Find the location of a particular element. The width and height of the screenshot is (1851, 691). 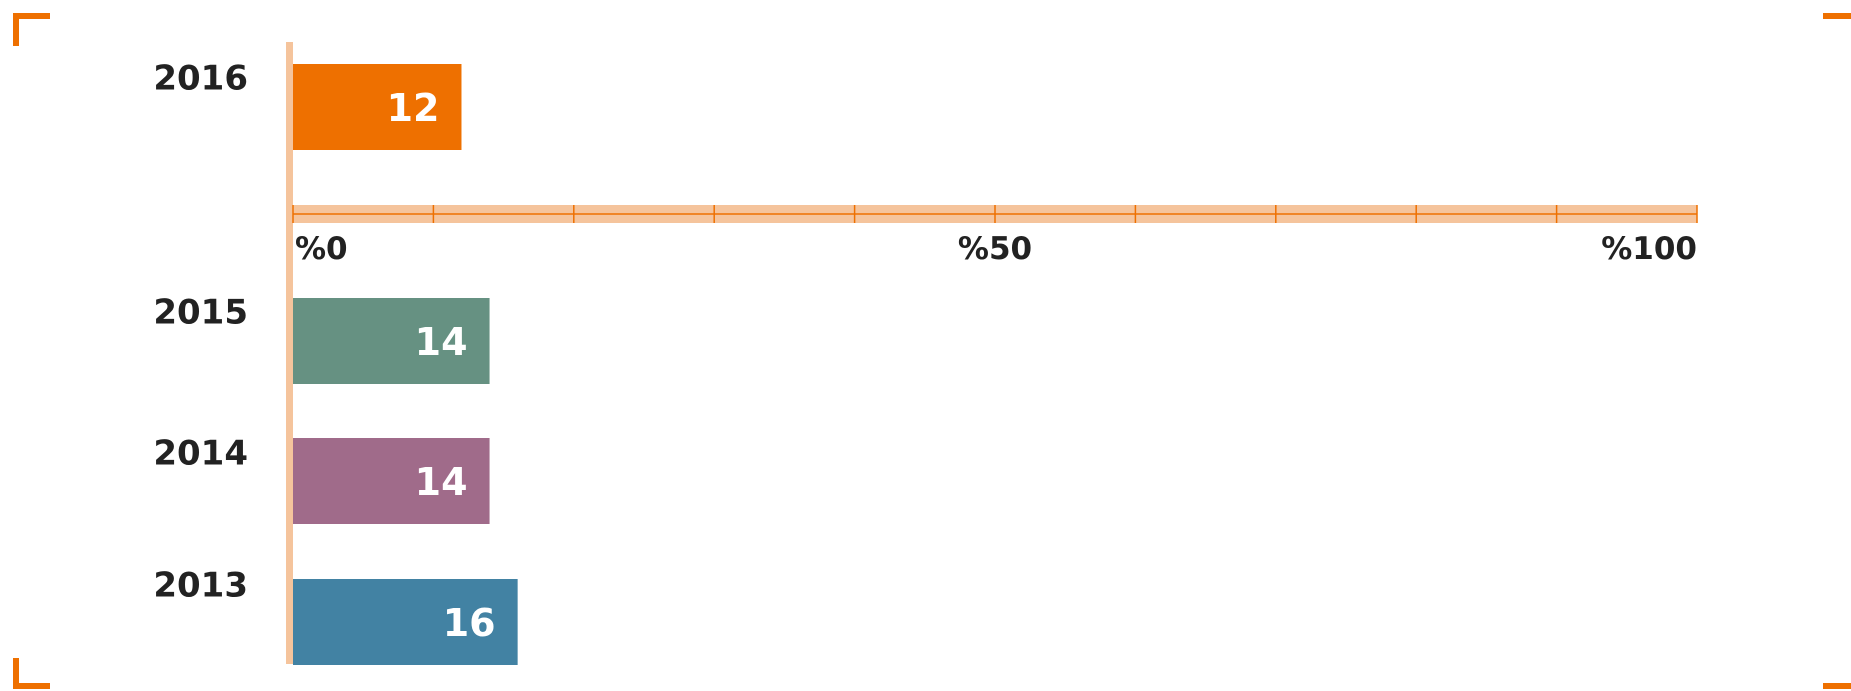

category-label-2015: 2015 is located at coordinates (200, 313).